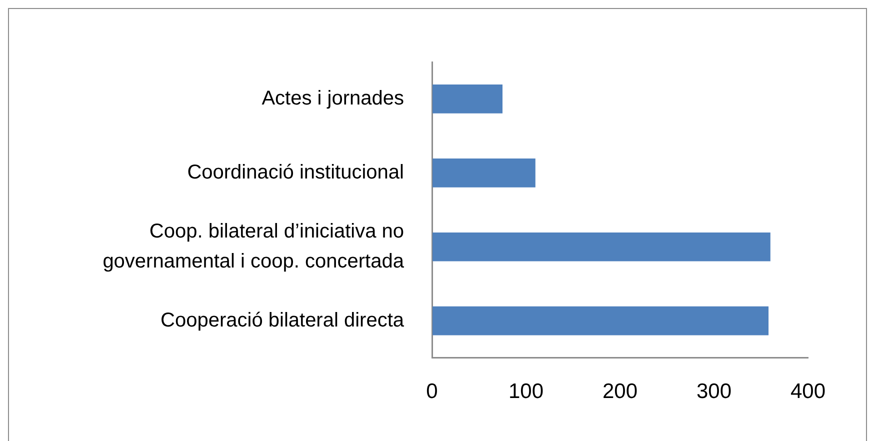 The image size is (879, 441). I want to click on x-tick-label: 200, so click(620, 392).